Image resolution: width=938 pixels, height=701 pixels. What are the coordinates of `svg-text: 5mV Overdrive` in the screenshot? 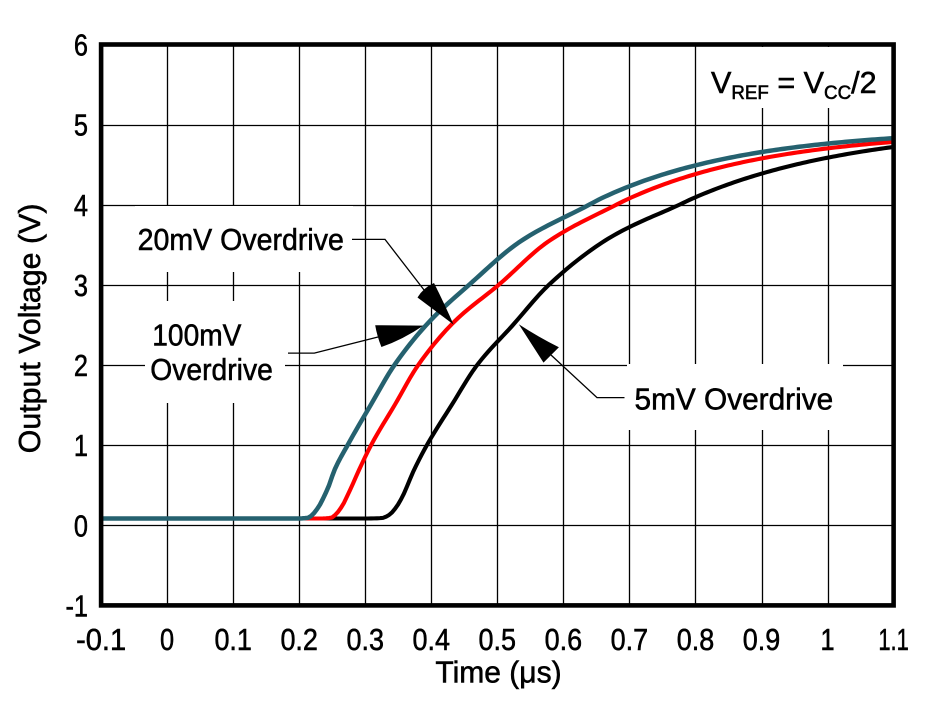 It's located at (734, 399).